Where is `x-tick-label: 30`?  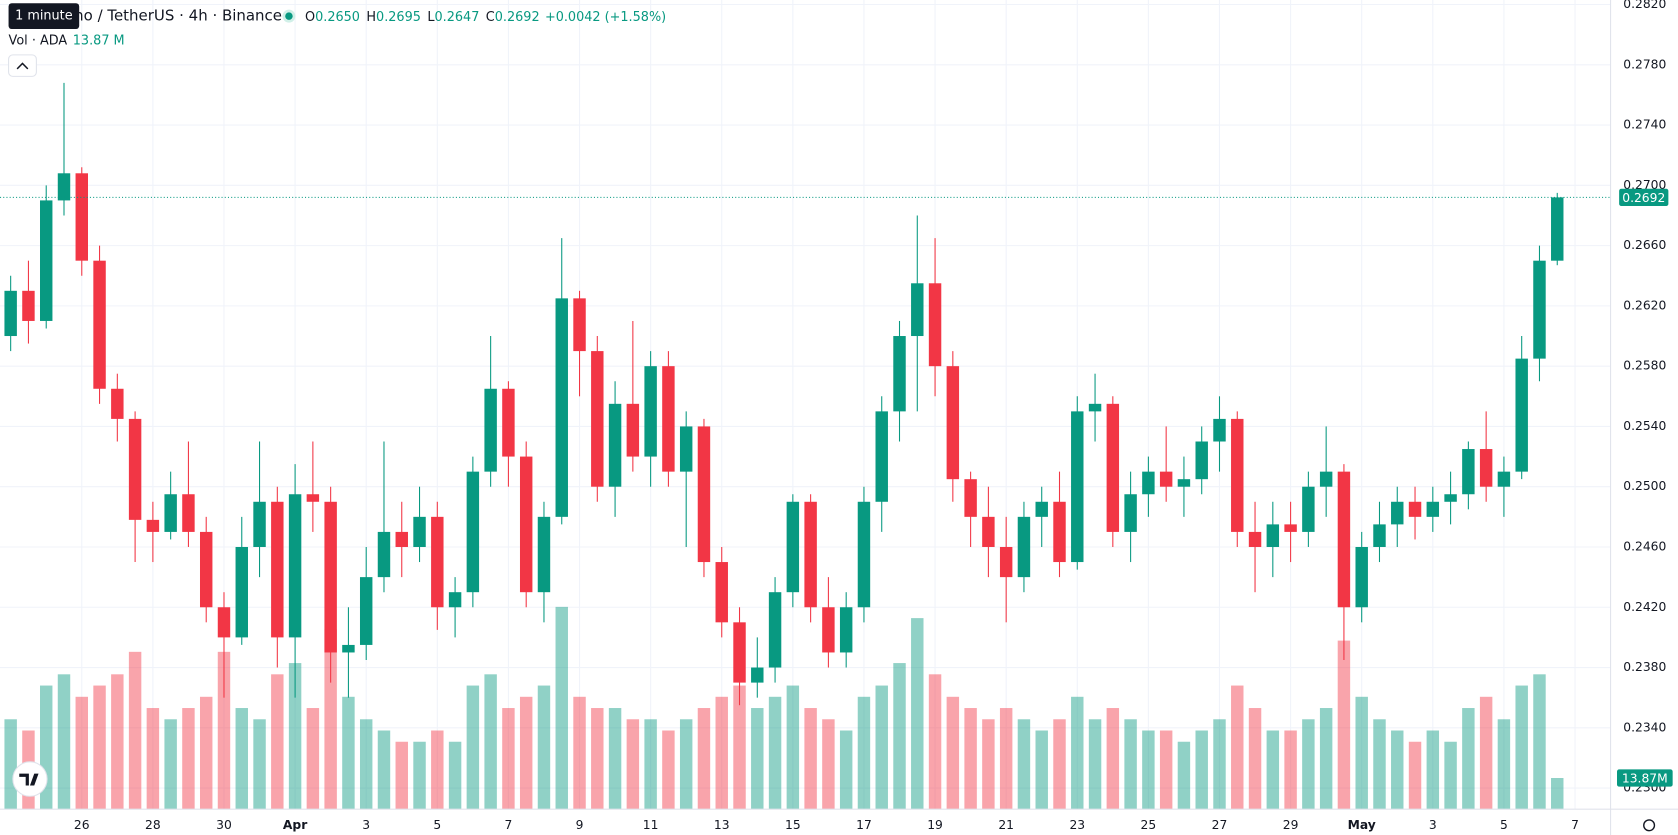 x-tick-label: 30 is located at coordinates (224, 825).